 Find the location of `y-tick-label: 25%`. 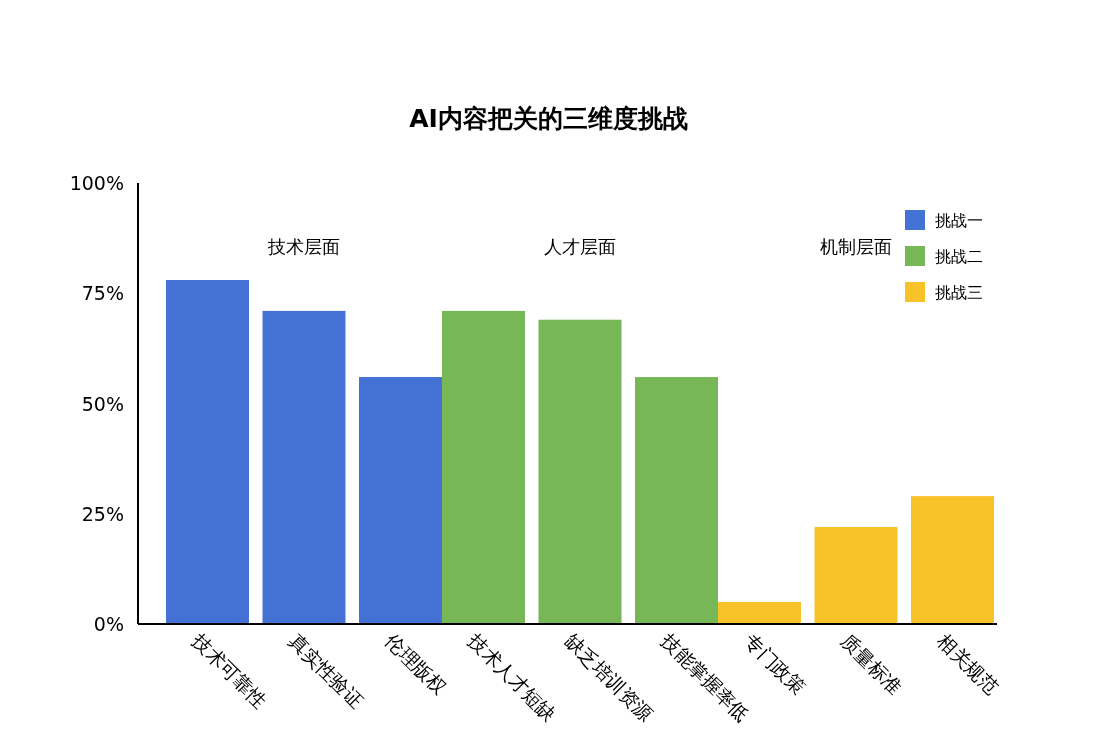

y-tick-label: 25% is located at coordinates (102, 513).